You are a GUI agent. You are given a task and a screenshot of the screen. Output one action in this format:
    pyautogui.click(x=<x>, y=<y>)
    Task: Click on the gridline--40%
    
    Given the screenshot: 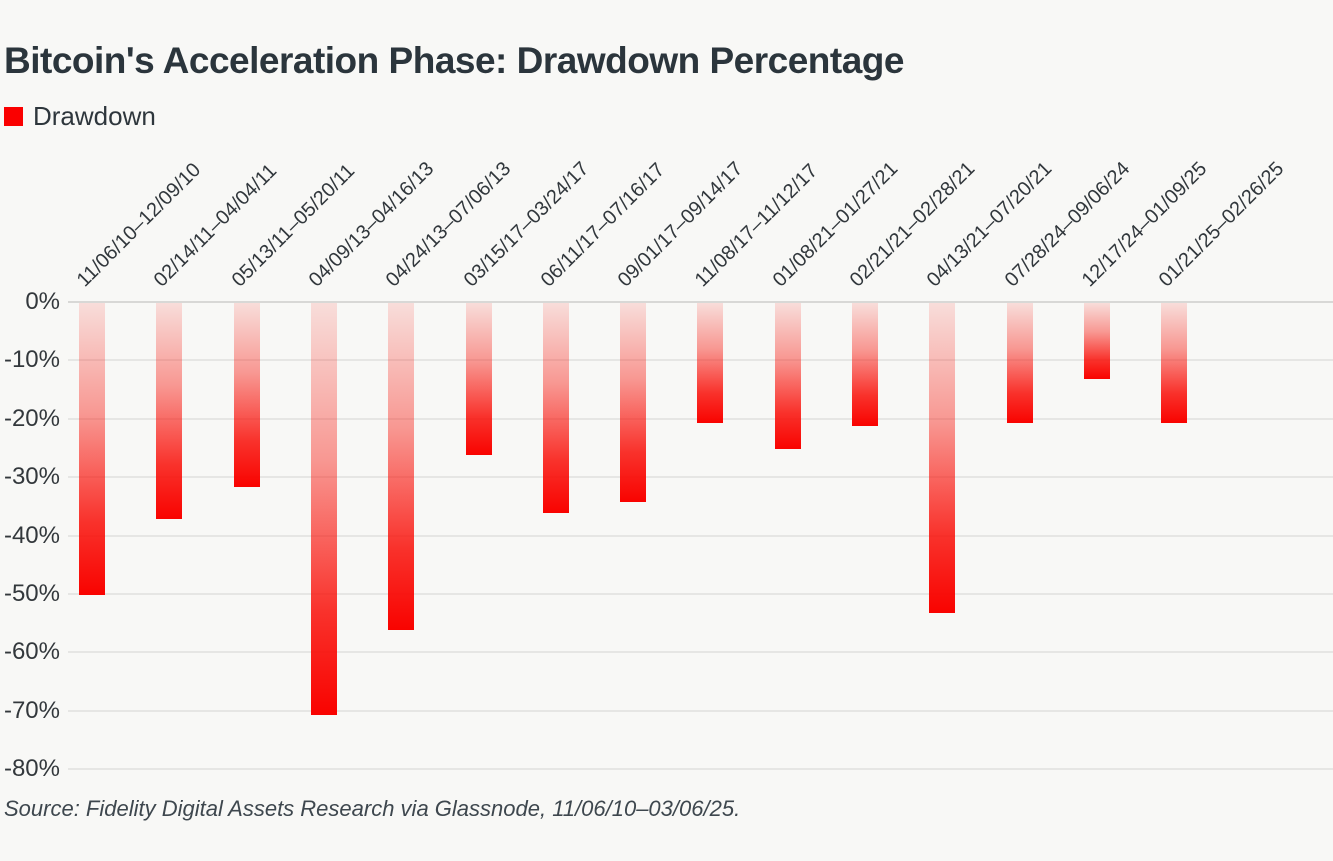 What is the action you would take?
    pyautogui.click(x=700, y=535)
    